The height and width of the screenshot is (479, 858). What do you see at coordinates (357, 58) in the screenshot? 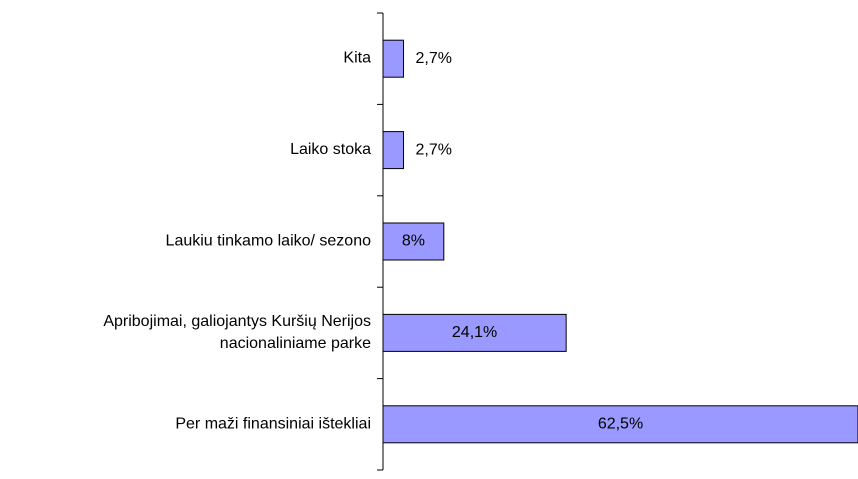
I see `category-label: Kita` at bounding box center [357, 58].